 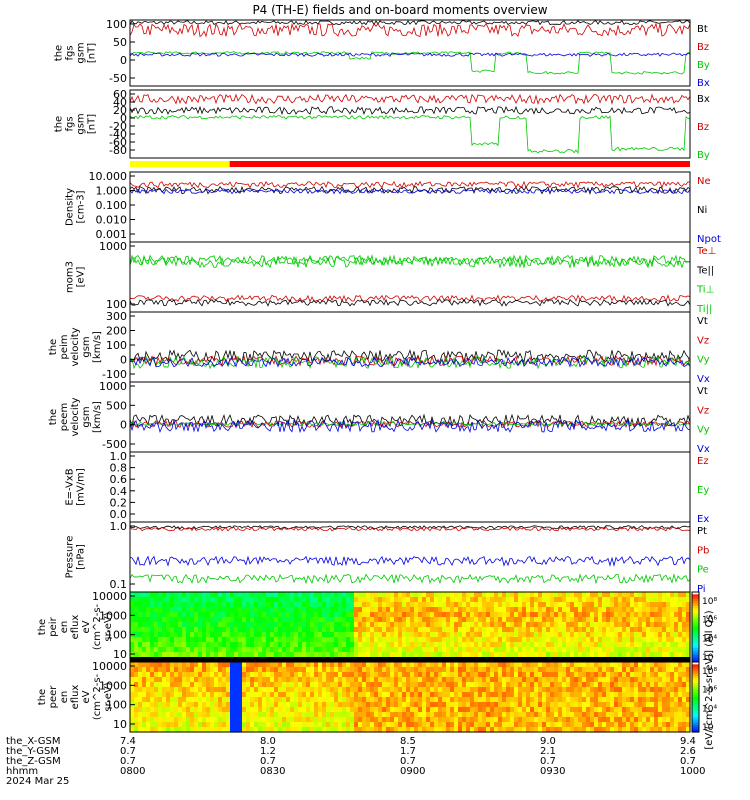 What do you see at coordinates (108, 626) in the screenshot?
I see `y-axis-label: sr-eV)` at bounding box center [108, 626].